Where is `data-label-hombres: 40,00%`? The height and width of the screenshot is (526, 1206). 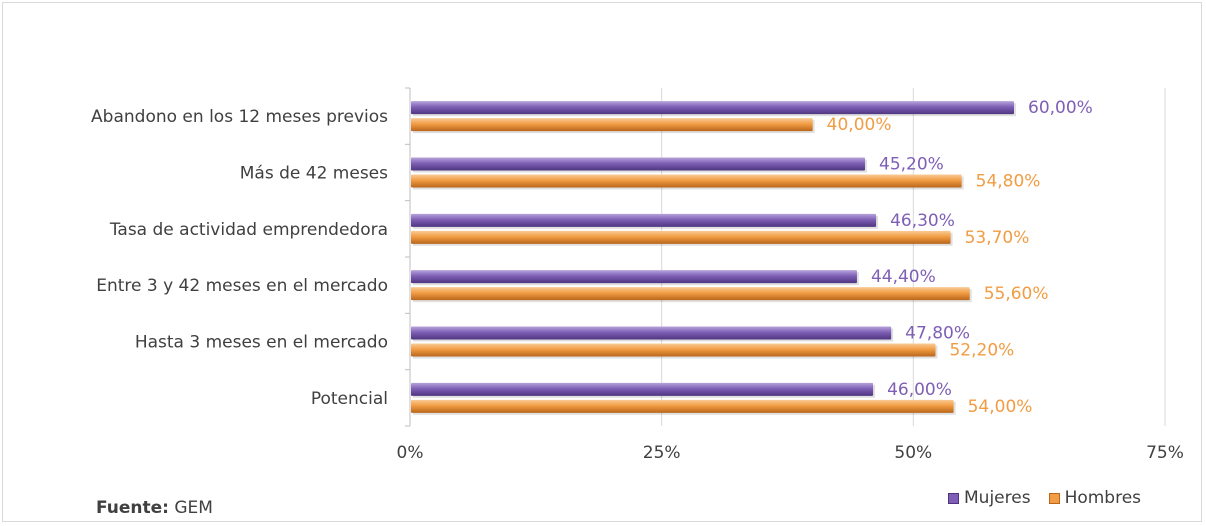 data-label-hombres: 40,00% is located at coordinates (859, 125).